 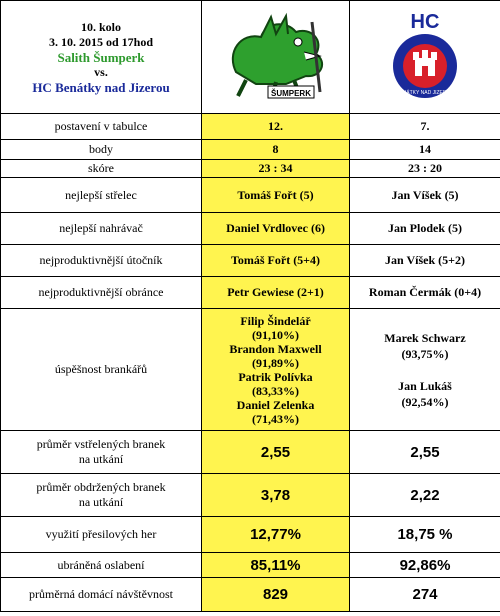 I want to click on home-value: 12,77%, so click(x=275, y=534).